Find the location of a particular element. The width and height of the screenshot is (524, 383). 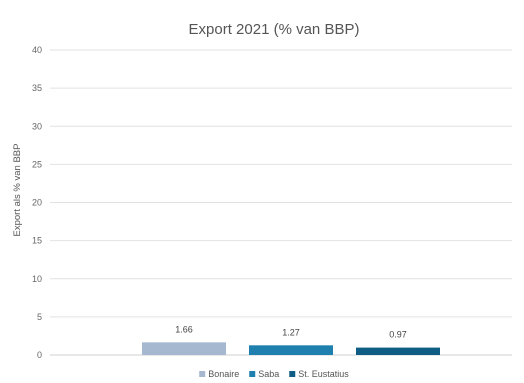

y-tick-label: 5 is located at coordinates (39, 317).